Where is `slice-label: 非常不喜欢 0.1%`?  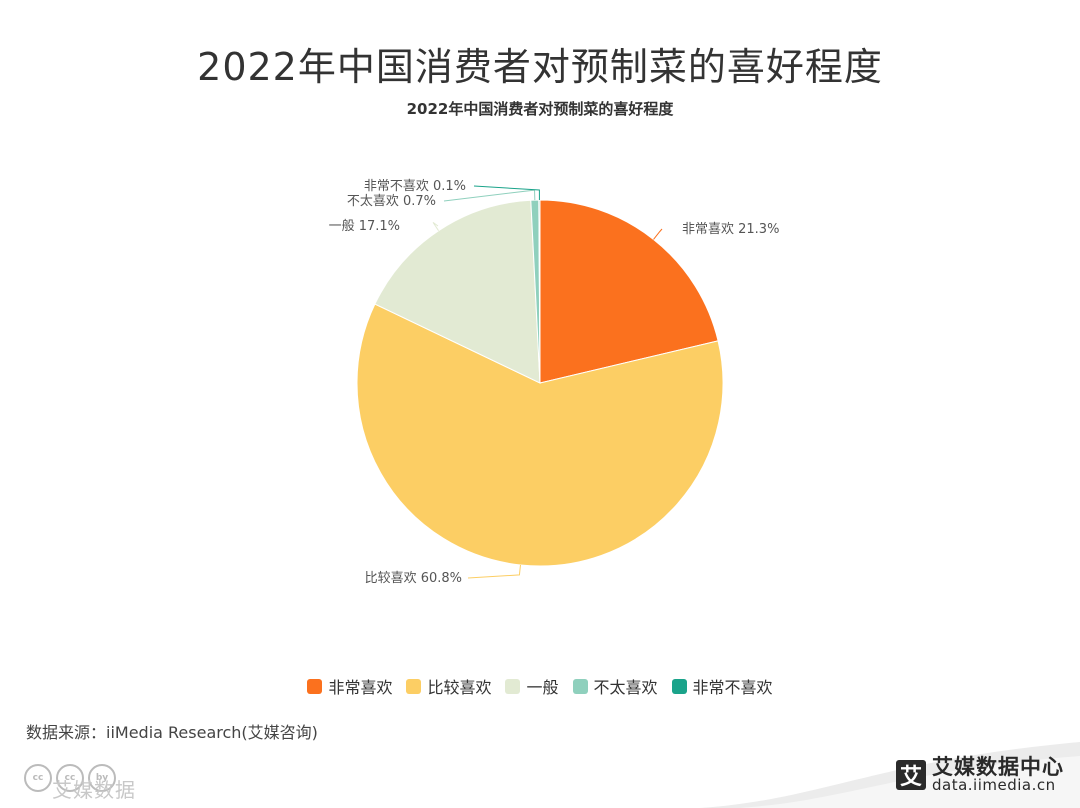
slice-label: 非常不喜欢 0.1% is located at coordinates (415, 186).